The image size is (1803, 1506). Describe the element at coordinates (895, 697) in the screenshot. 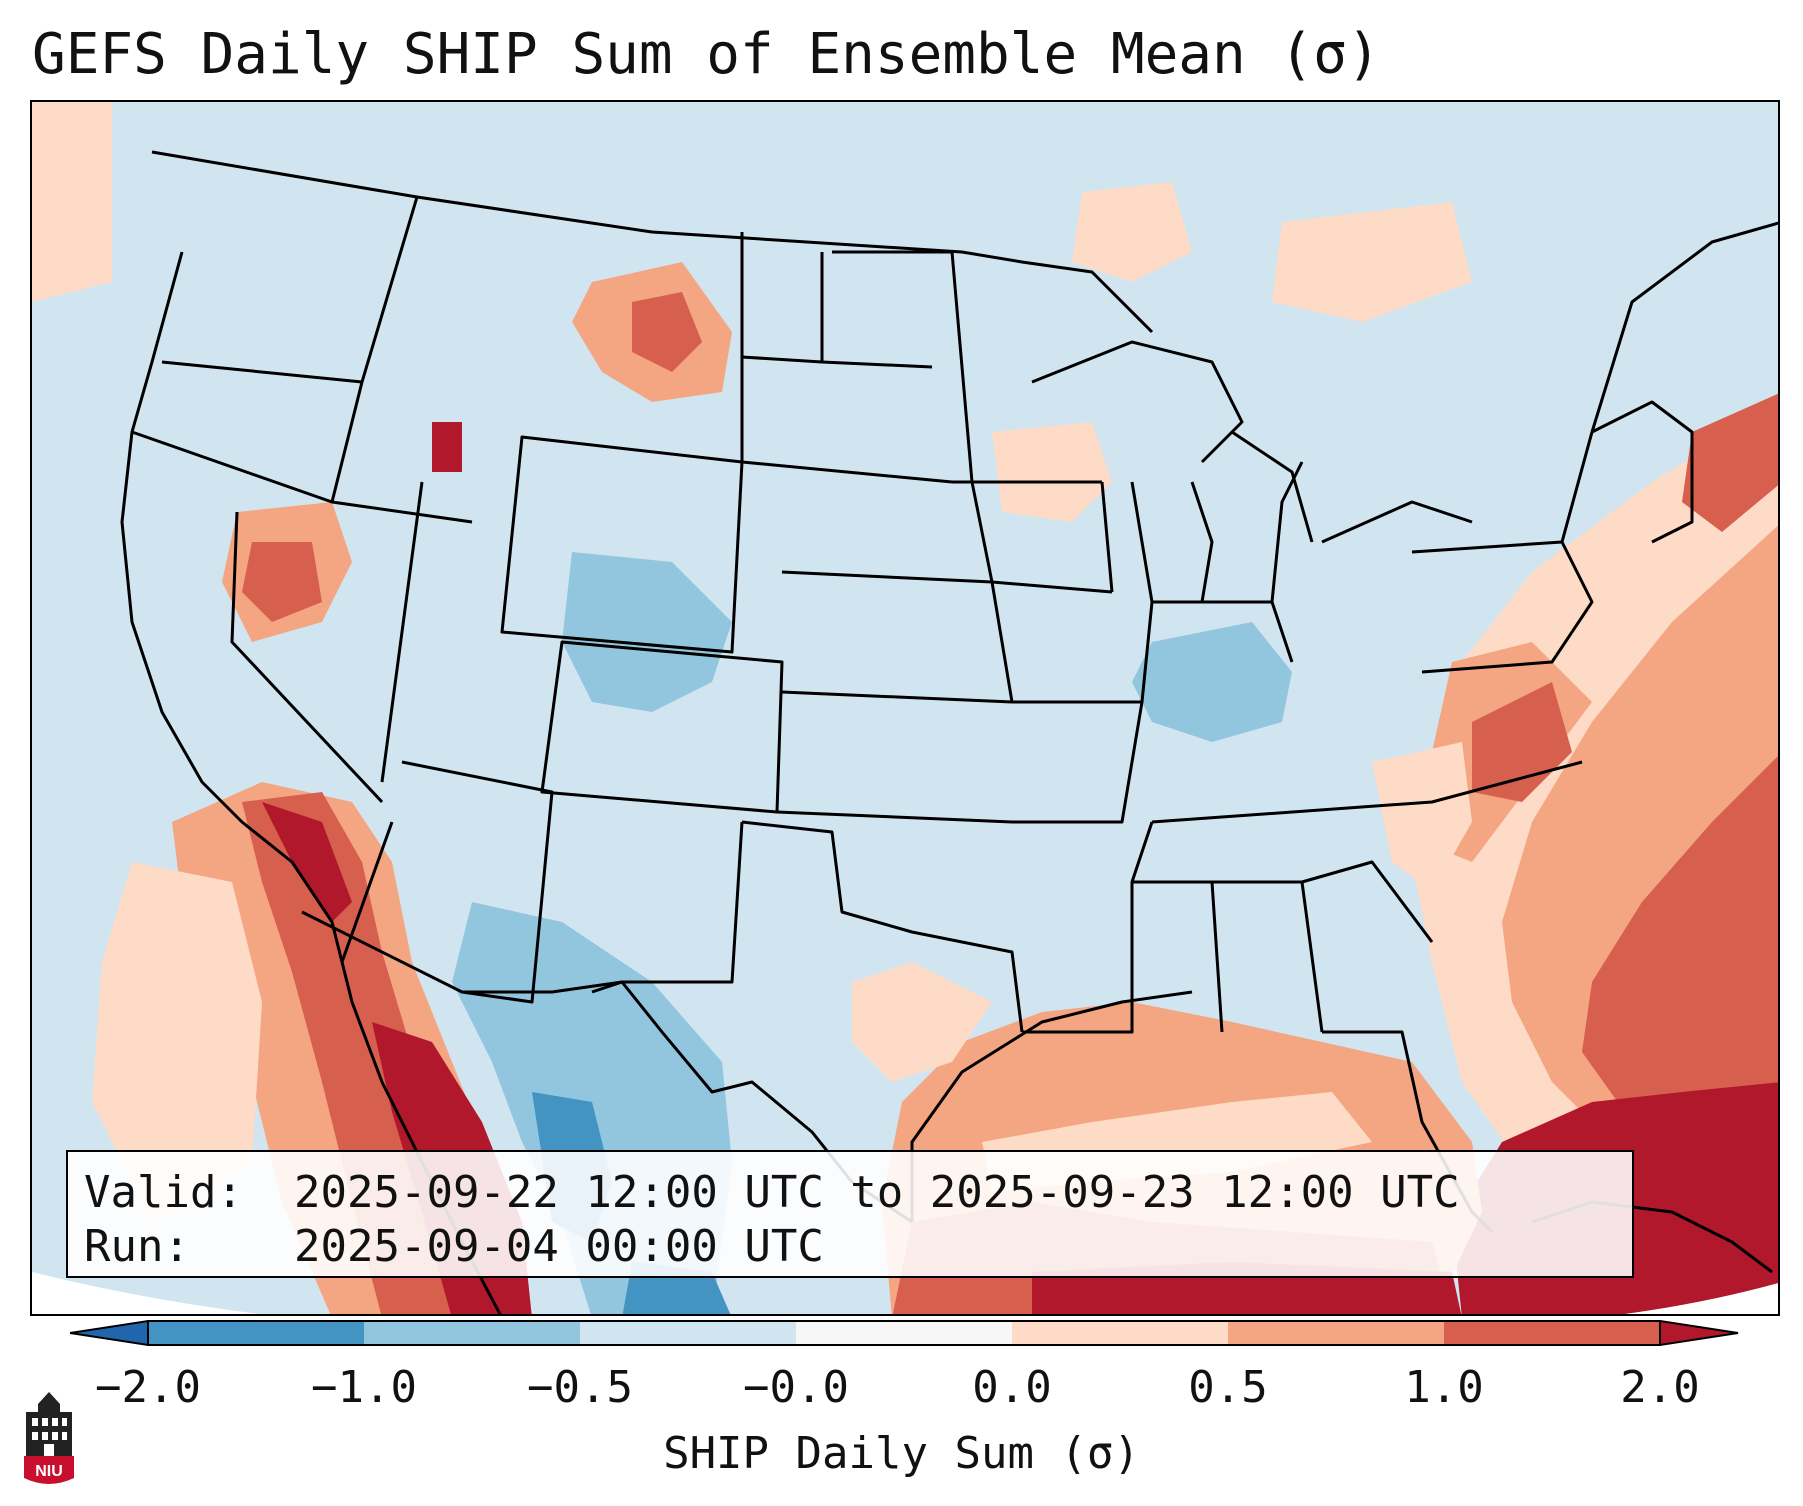

I see `plains-border` at that location.